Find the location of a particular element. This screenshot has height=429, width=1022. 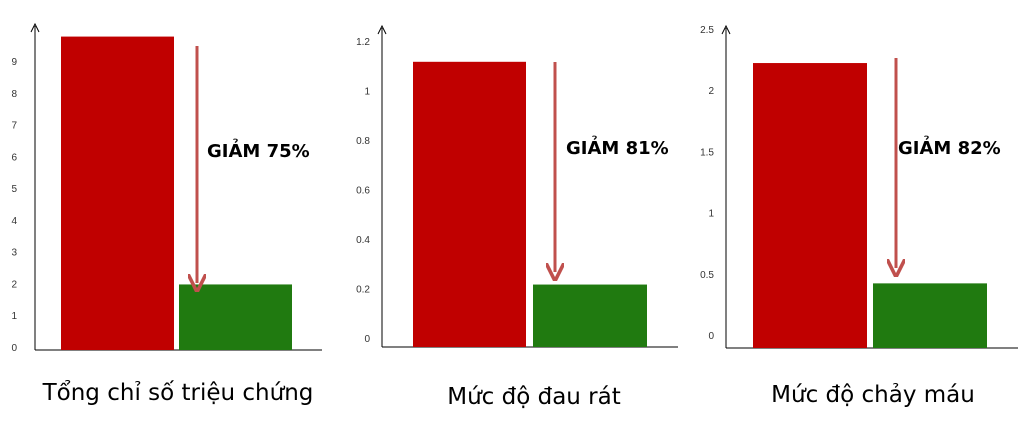

y-tick-label: 0.8 is located at coordinates (363, 141).